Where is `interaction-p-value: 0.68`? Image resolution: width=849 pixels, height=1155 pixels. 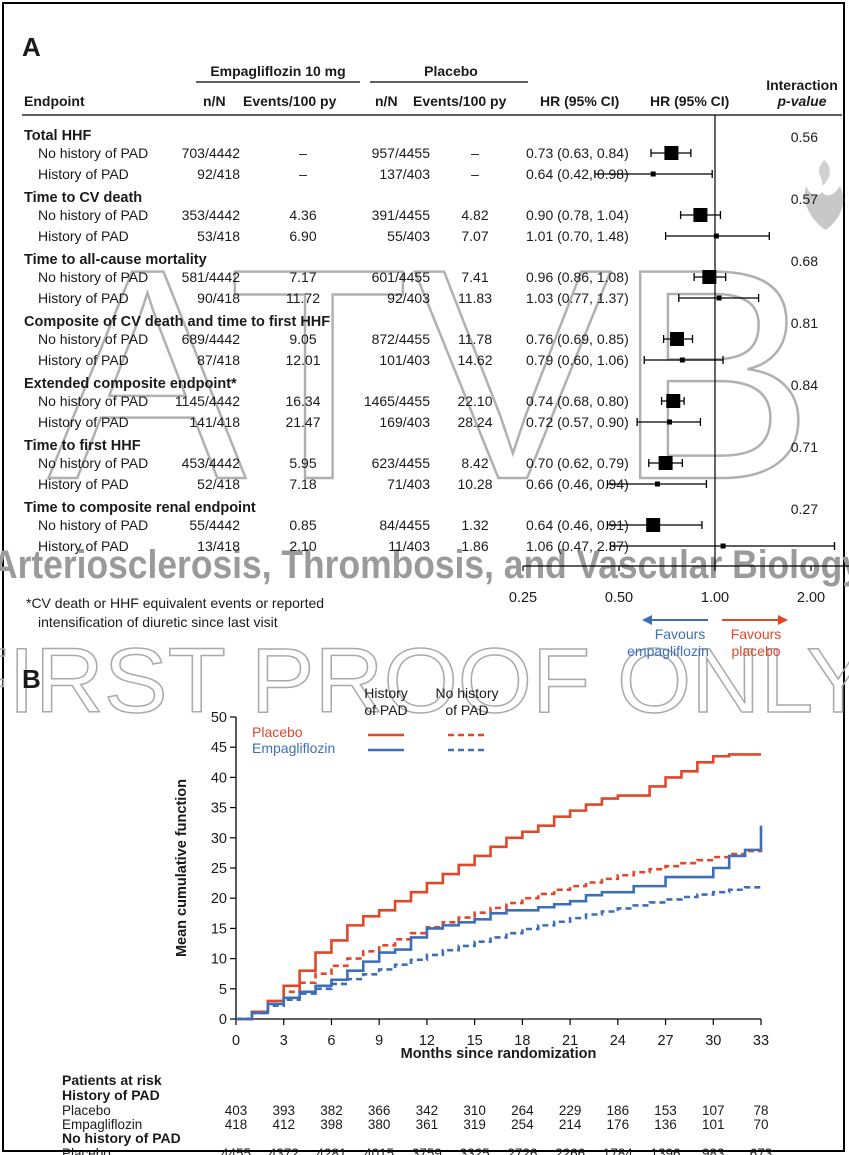 interaction-p-value: 0.68 is located at coordinates (804, 261).